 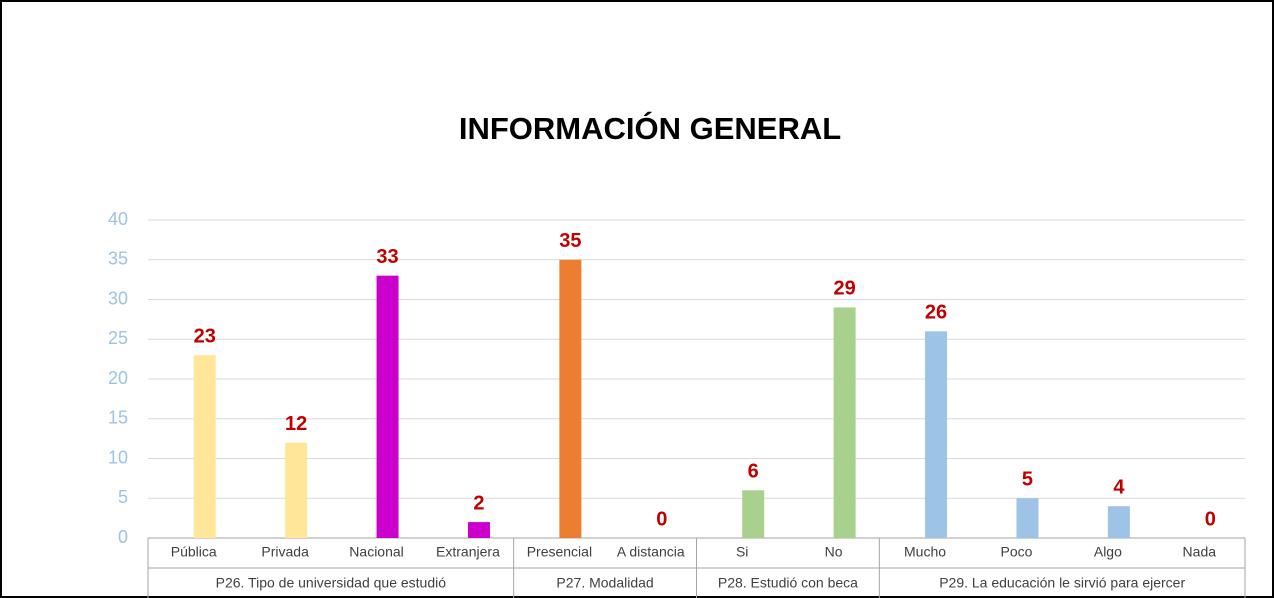 What do you see at coordinates (118, 457) in the screenshot?
I see `y-tick-label: 10` at bounding box center [118, 457].